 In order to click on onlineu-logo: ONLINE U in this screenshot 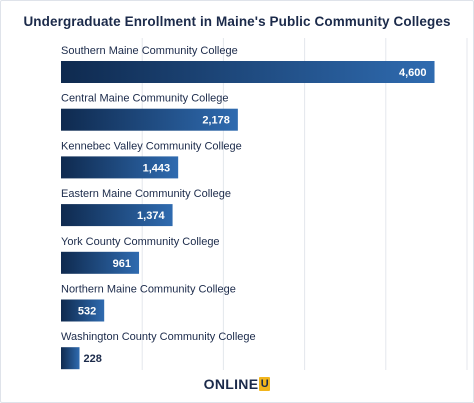, I will do `click(237, 384)`.